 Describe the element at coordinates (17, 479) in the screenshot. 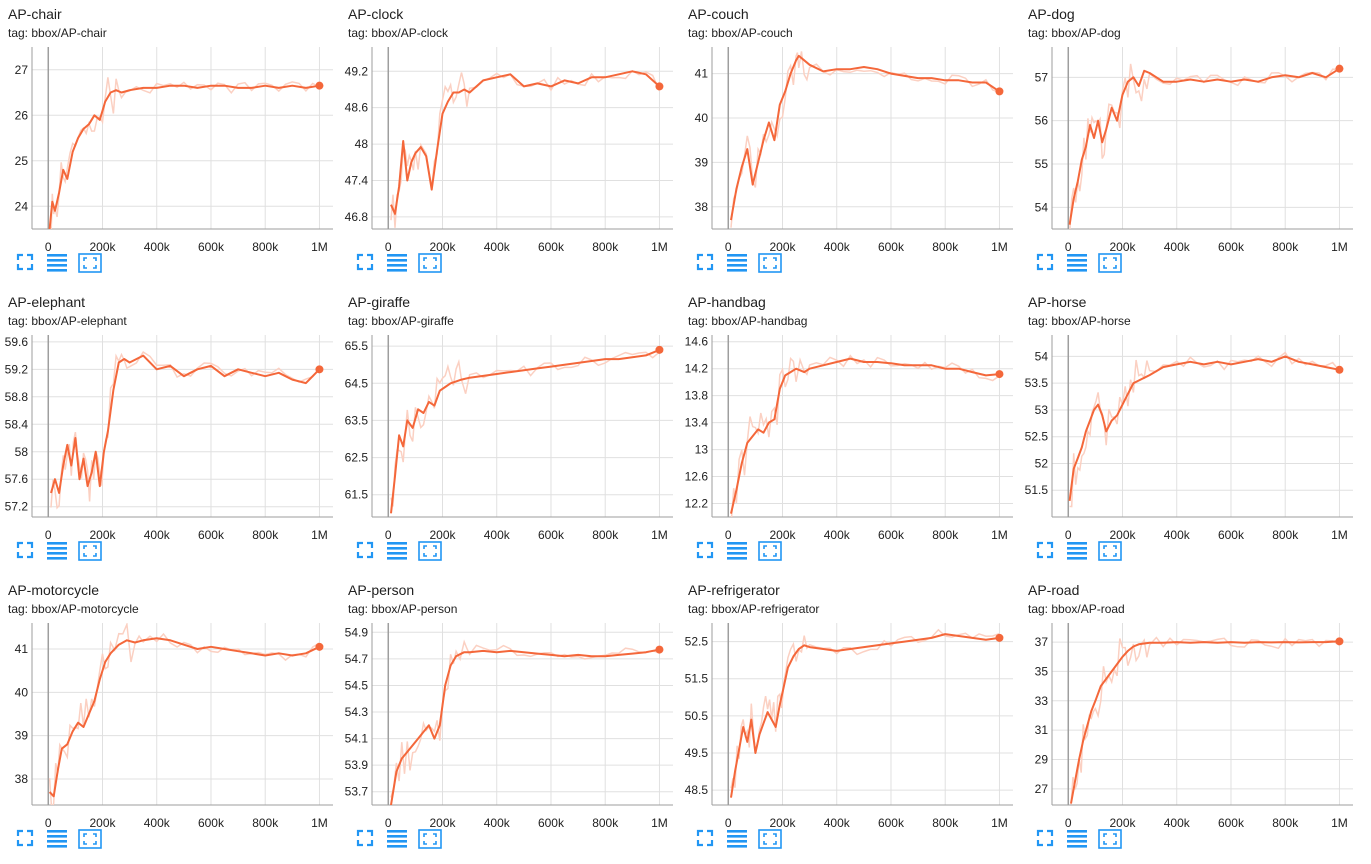

I see `y-tick-label: 57.6` at that location.